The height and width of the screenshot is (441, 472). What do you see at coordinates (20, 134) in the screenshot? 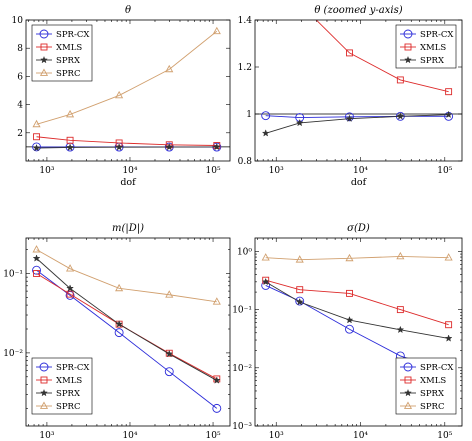
I see `y-tick-label: 2` at bounding box center [20, 134].